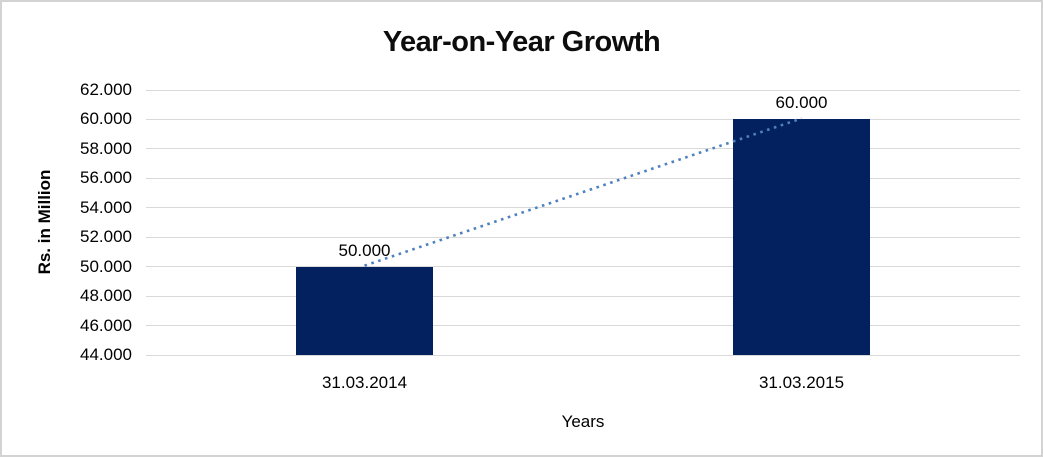 This screenshot has height=457, width=1043. Describe the element at coordinates (106, 237) in the screenshot. I see `y-tick-label: 52.000` at that location.